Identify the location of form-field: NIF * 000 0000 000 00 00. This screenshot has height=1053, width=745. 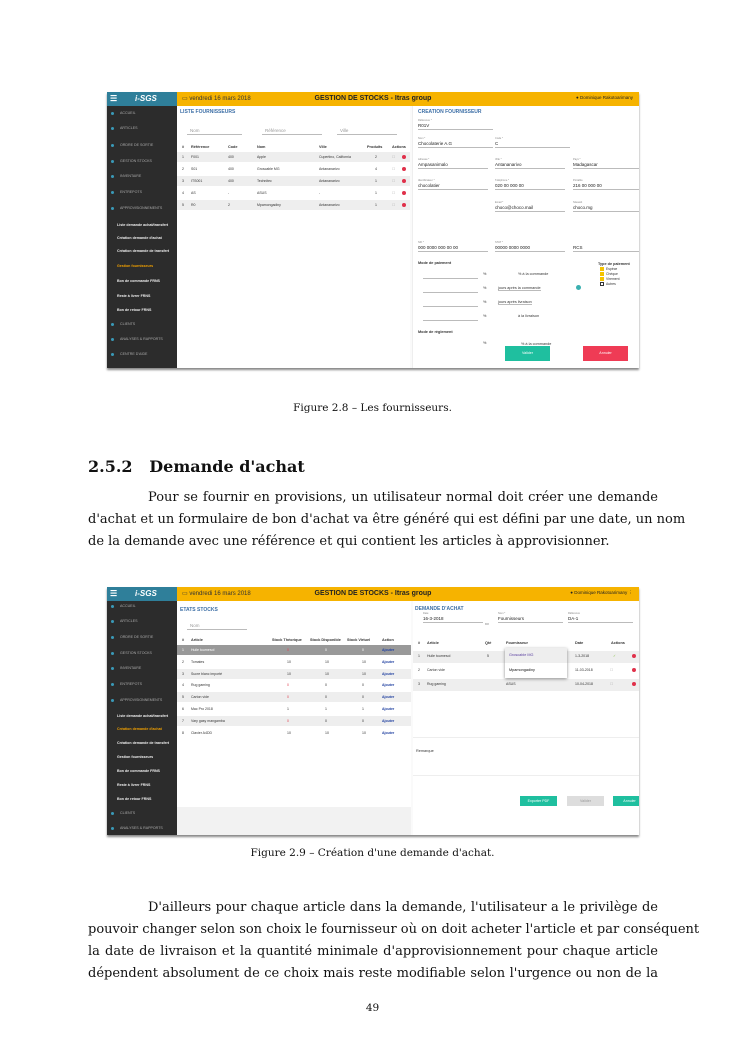
(453, 246).